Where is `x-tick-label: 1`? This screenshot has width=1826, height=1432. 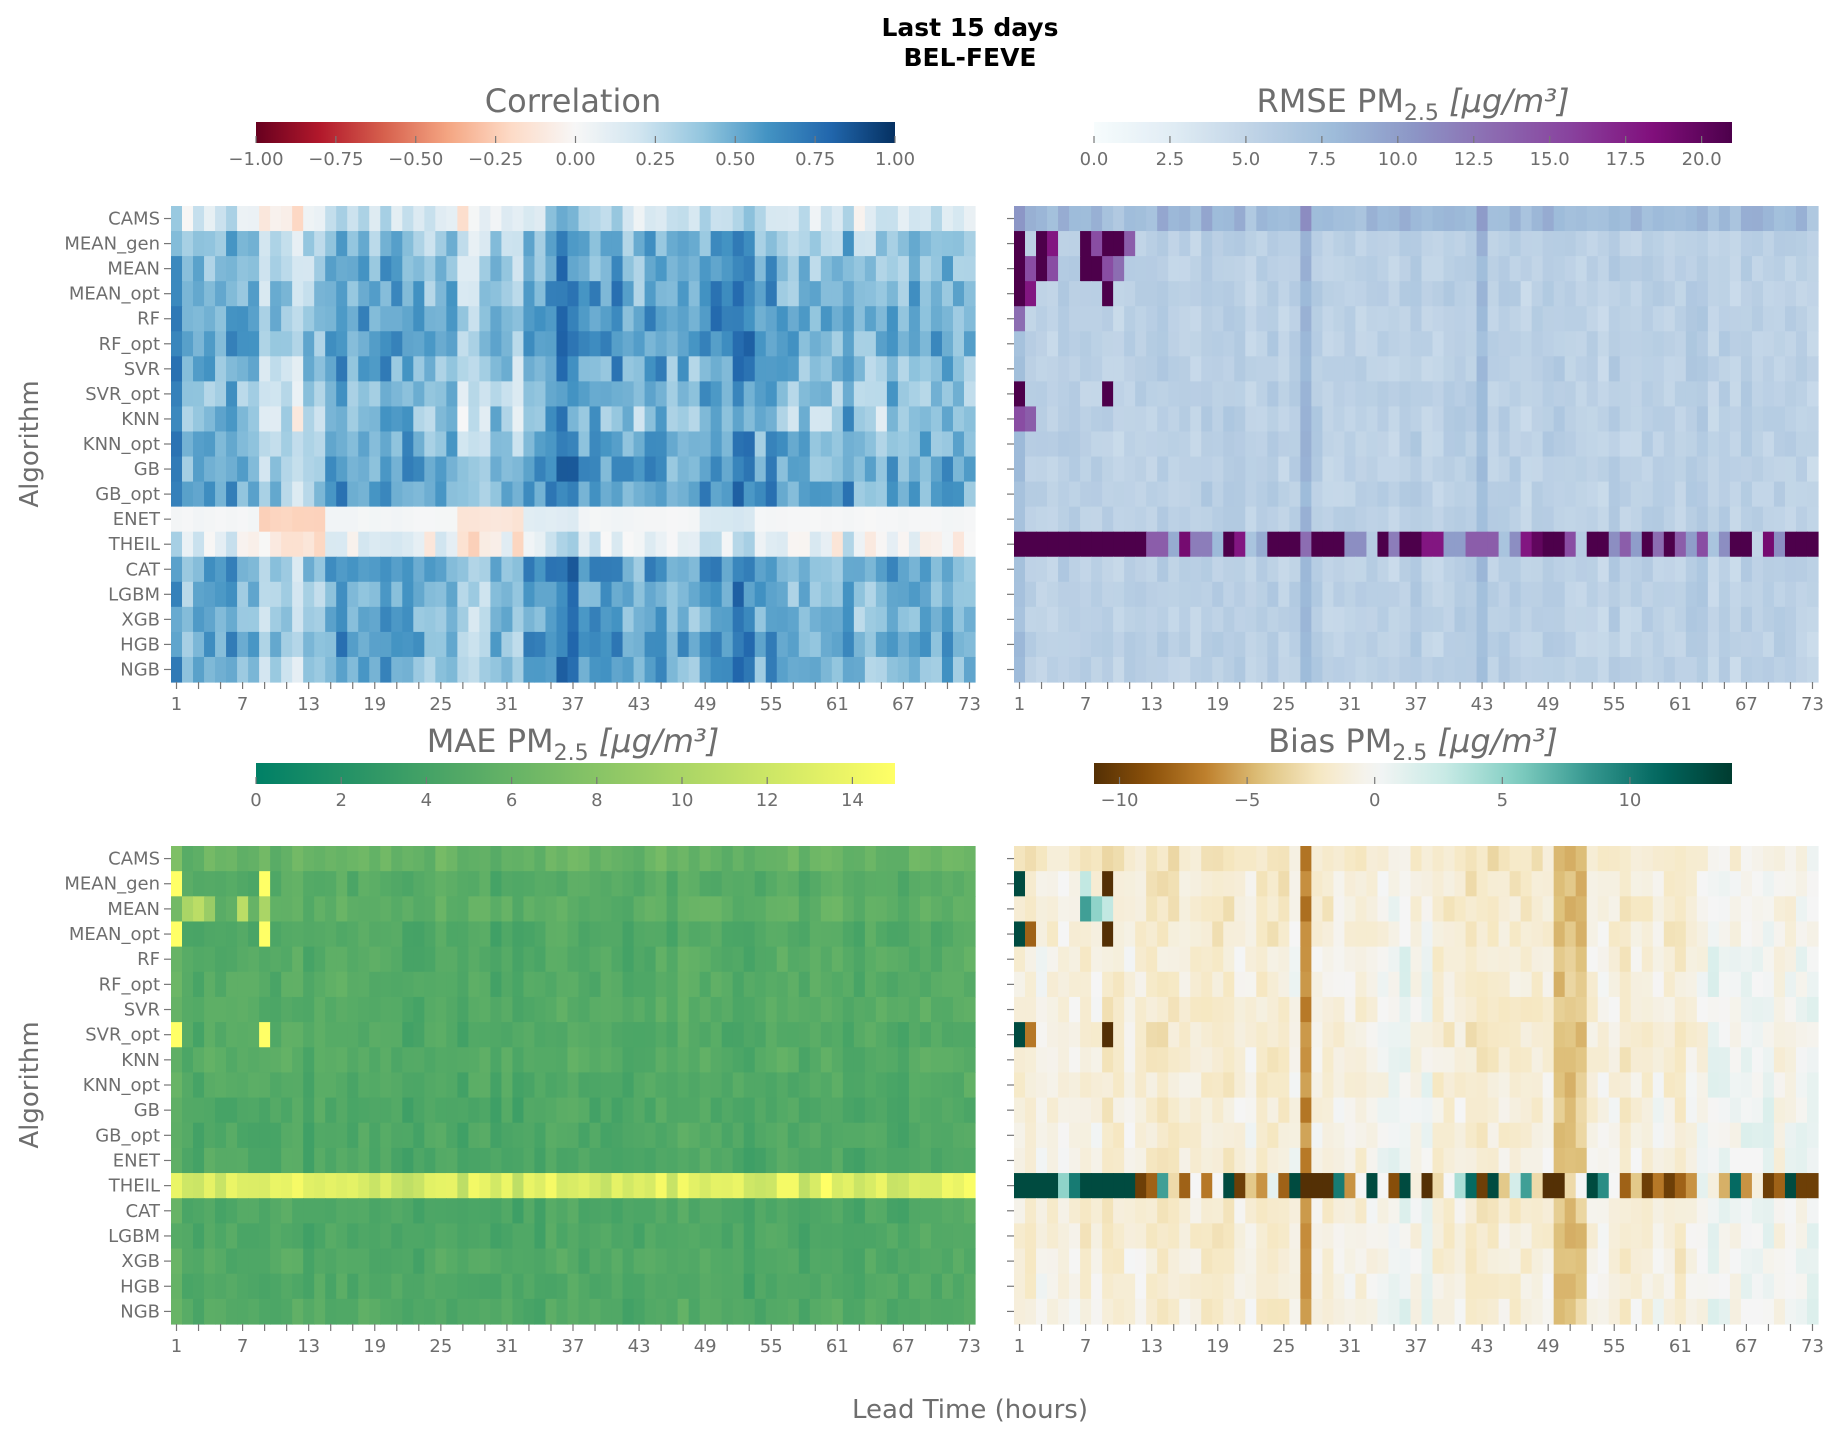
x-tick-label: 1 is located at coordinates (1019, 704).